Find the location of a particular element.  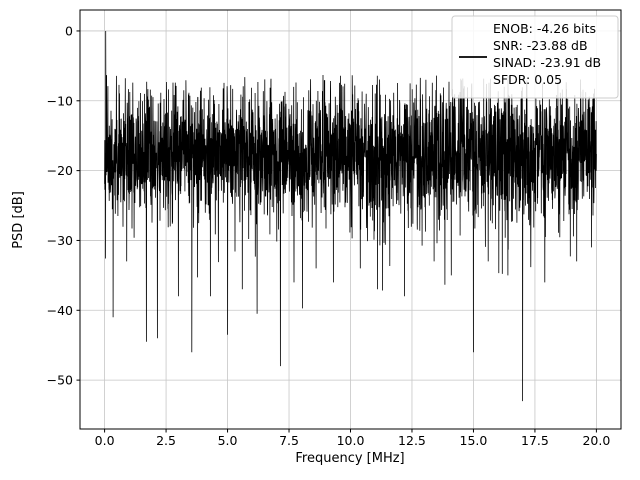

y-tick-label: −10 is located at coordinates (60, 100).